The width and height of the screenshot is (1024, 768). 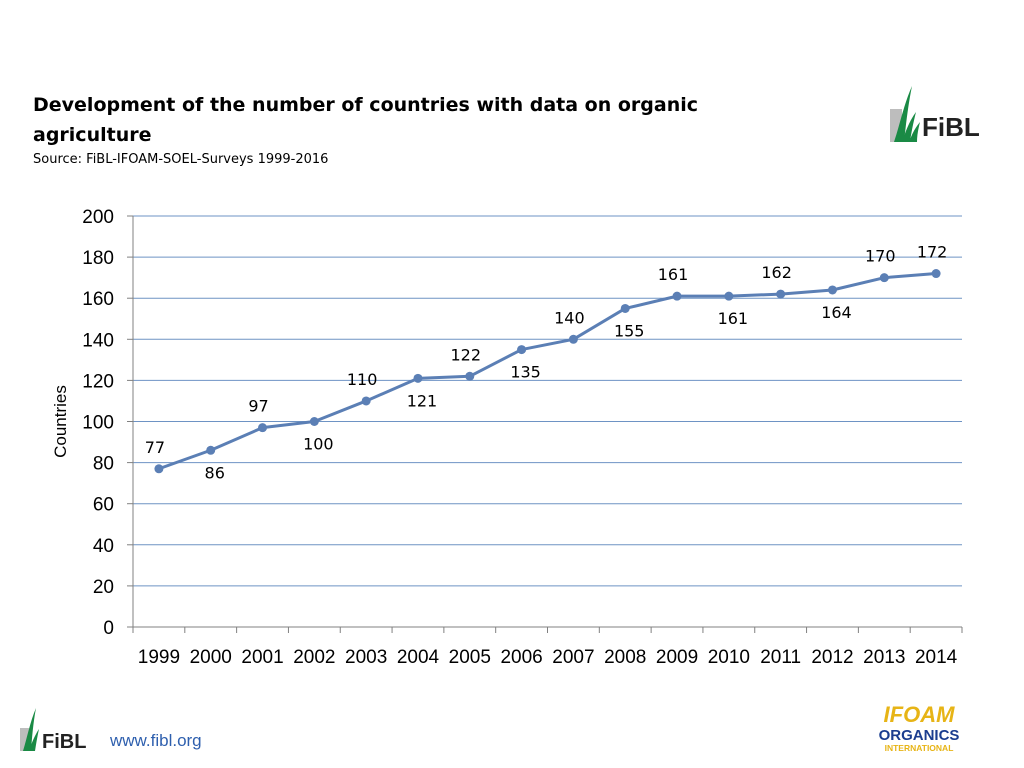 What do you see at coordinates (155, 447) in the screenshot?
I see `data-label: 77` at bounding box center [155, 447].